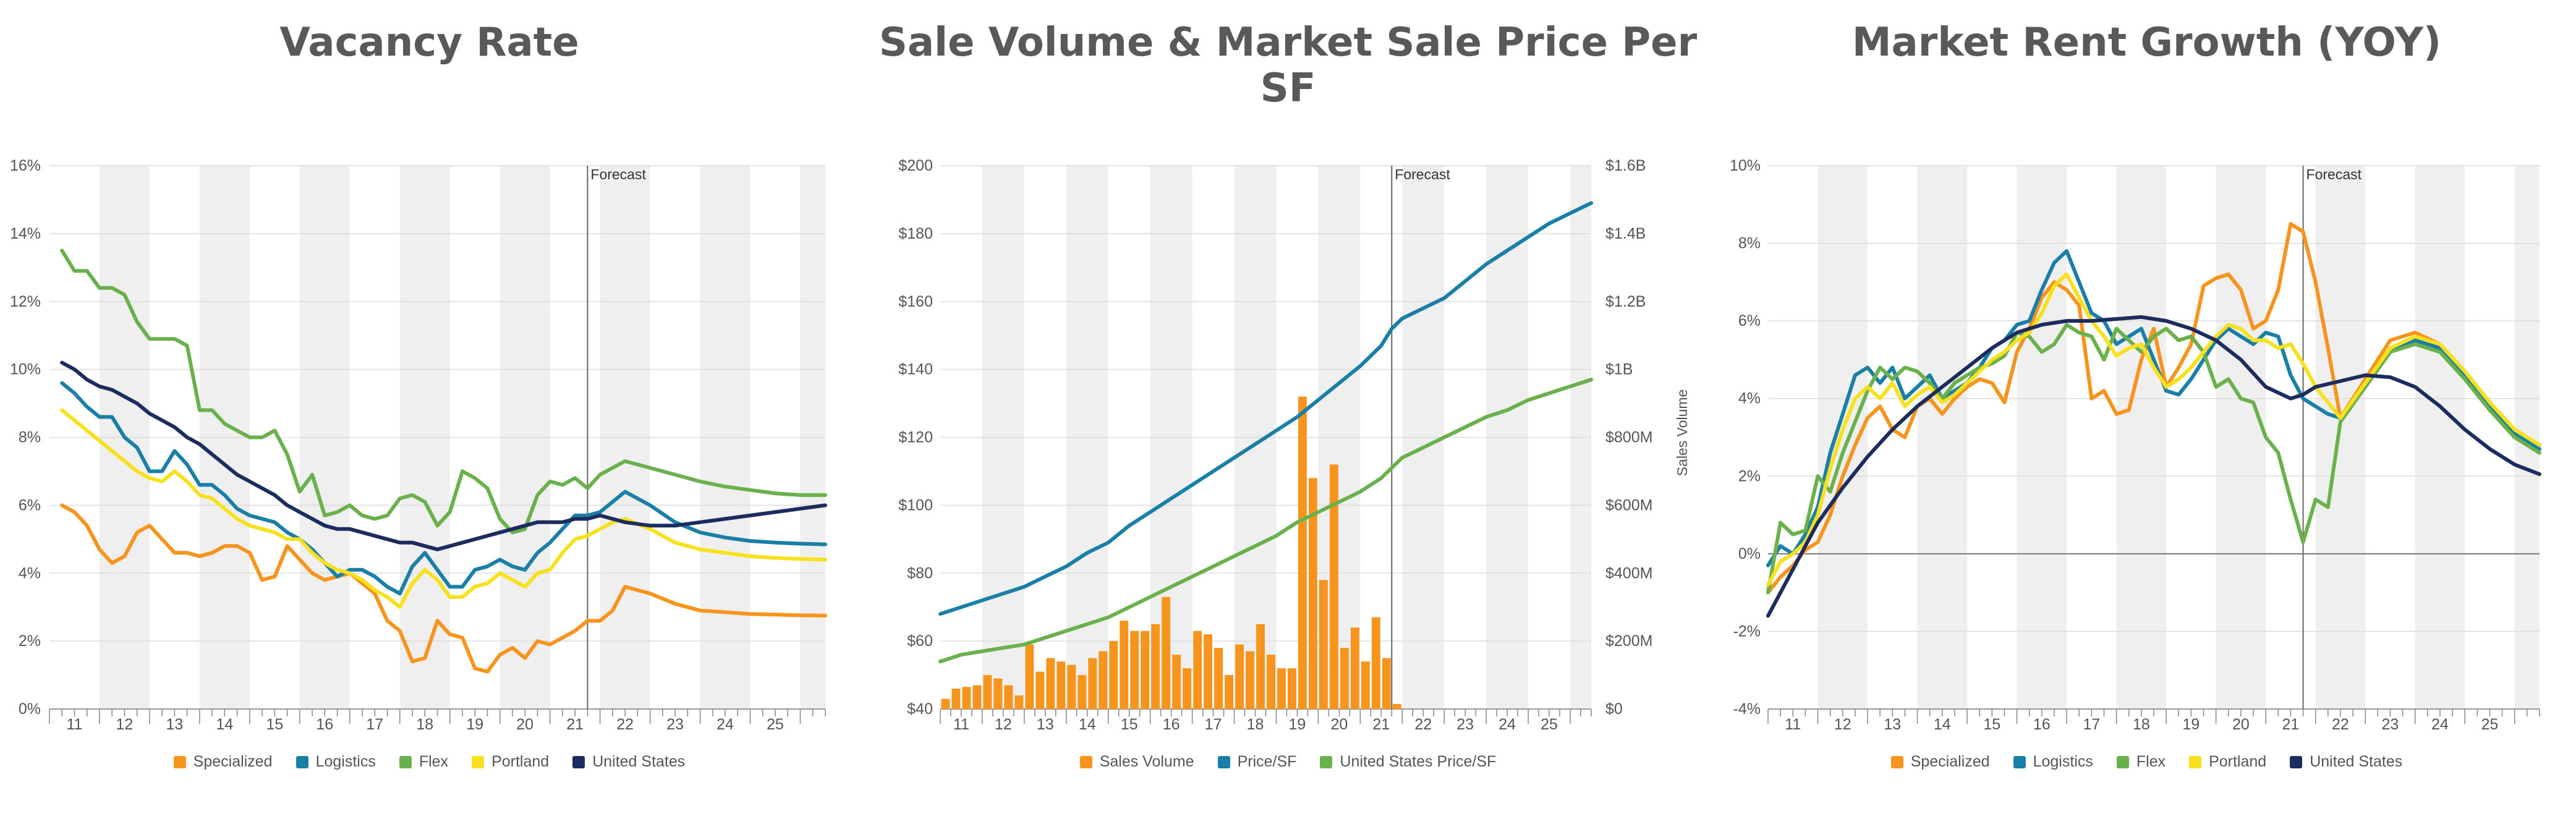 Image resolution: width=2576 pixels, height=824 pixels. Describe the element at coordinates (920, 573) in the screenshot. I see `y-tick-label: $80` at that location.